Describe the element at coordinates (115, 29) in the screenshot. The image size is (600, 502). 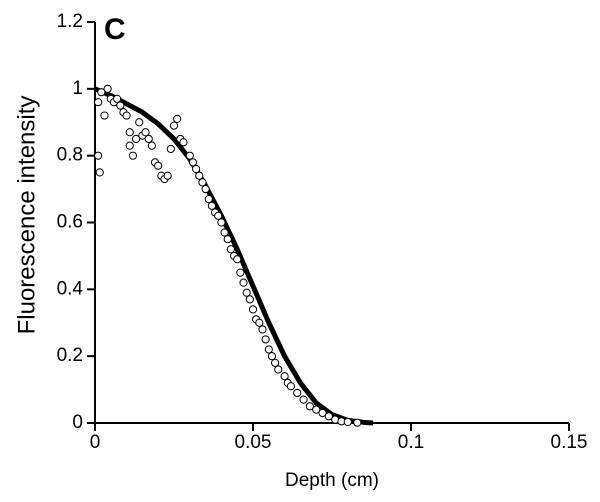
I see `panel-label: C` at that location.